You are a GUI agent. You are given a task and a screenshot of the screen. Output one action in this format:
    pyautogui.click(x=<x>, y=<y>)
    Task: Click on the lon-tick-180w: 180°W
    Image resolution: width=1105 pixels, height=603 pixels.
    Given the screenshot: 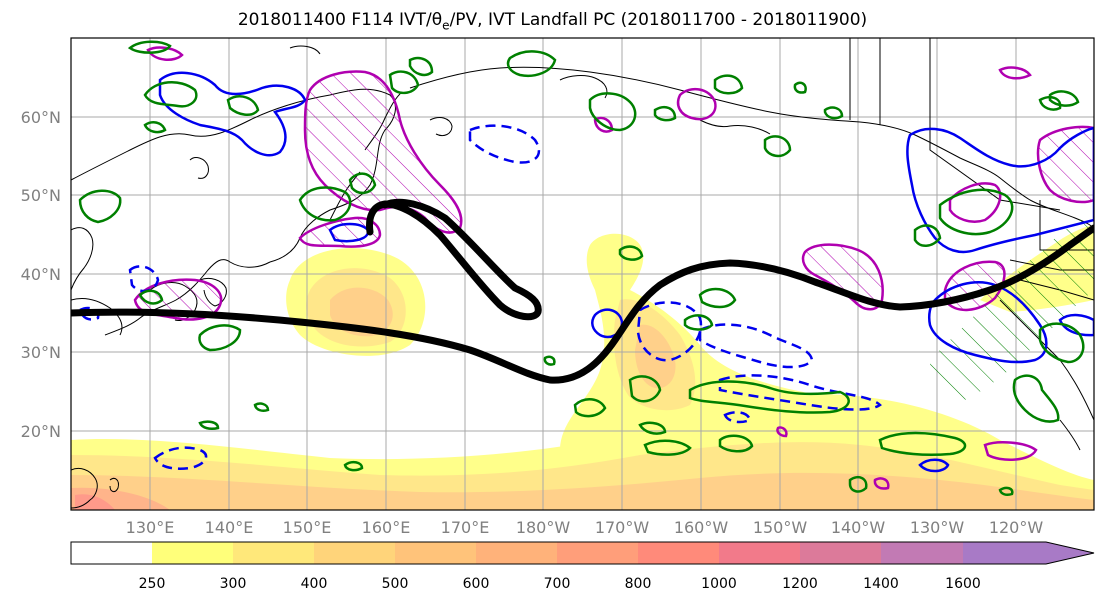 What is the action you would take?
    pyautogui.click(x=543, y=527)
    